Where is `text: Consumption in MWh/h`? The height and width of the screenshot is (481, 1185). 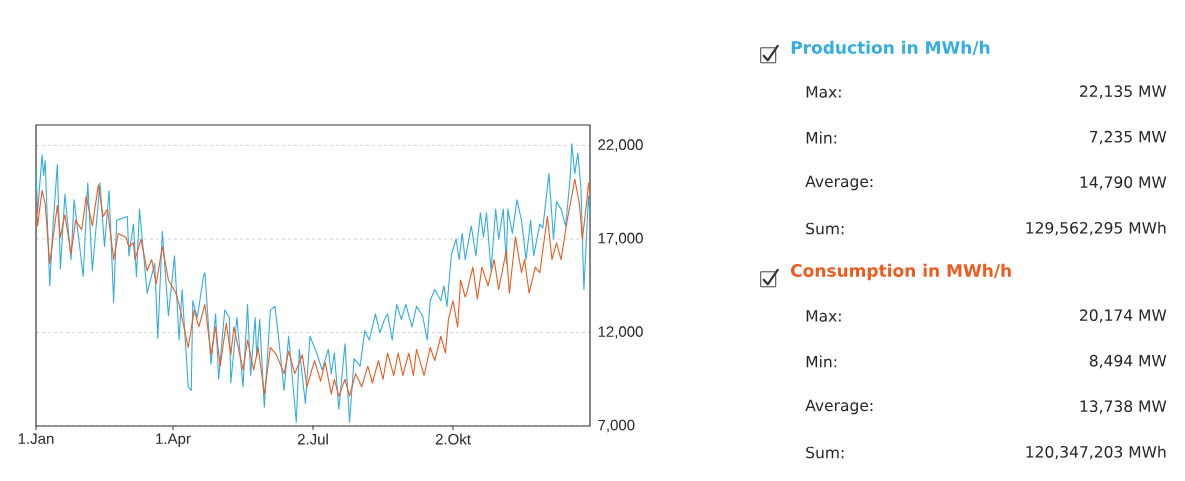
text: Consumption in MWh/h is located at coordinates (901, 272).